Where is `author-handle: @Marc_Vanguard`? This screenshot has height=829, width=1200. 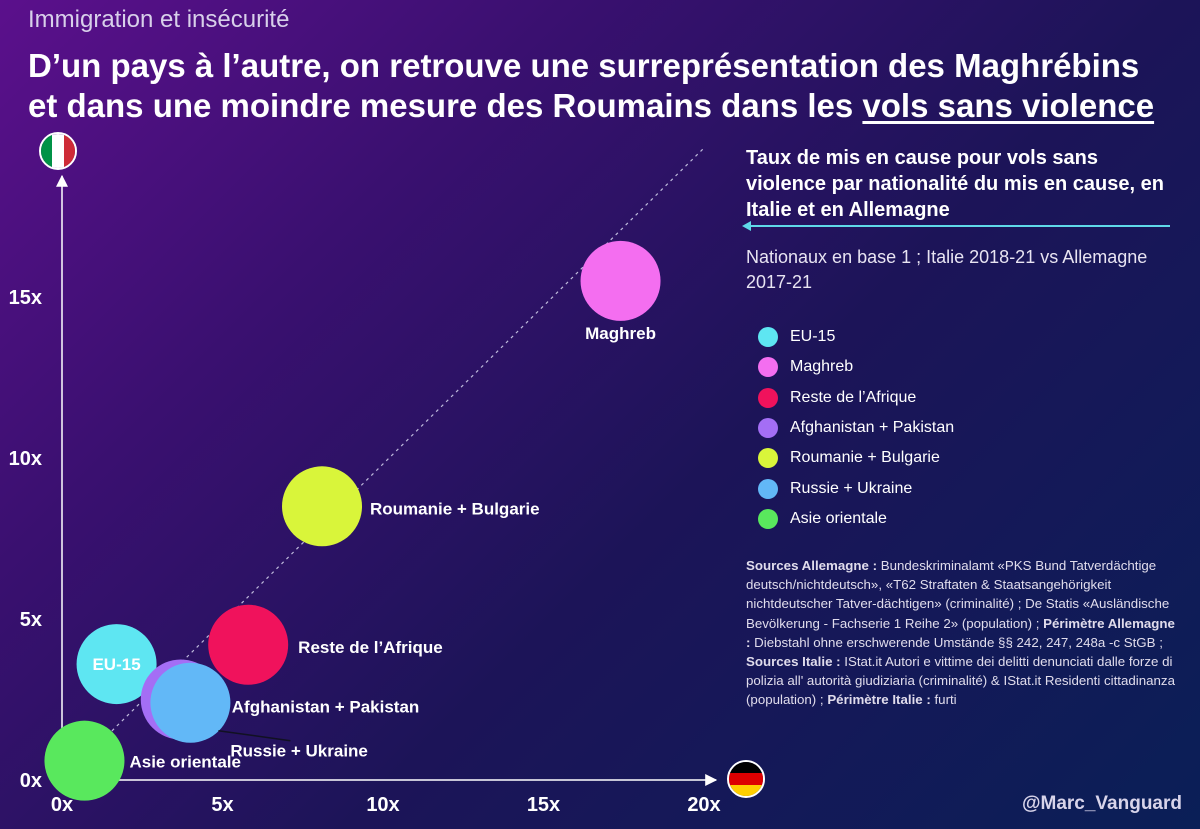 author-handle: @Marc_Vanguard is located at coordinates (1101, 803).